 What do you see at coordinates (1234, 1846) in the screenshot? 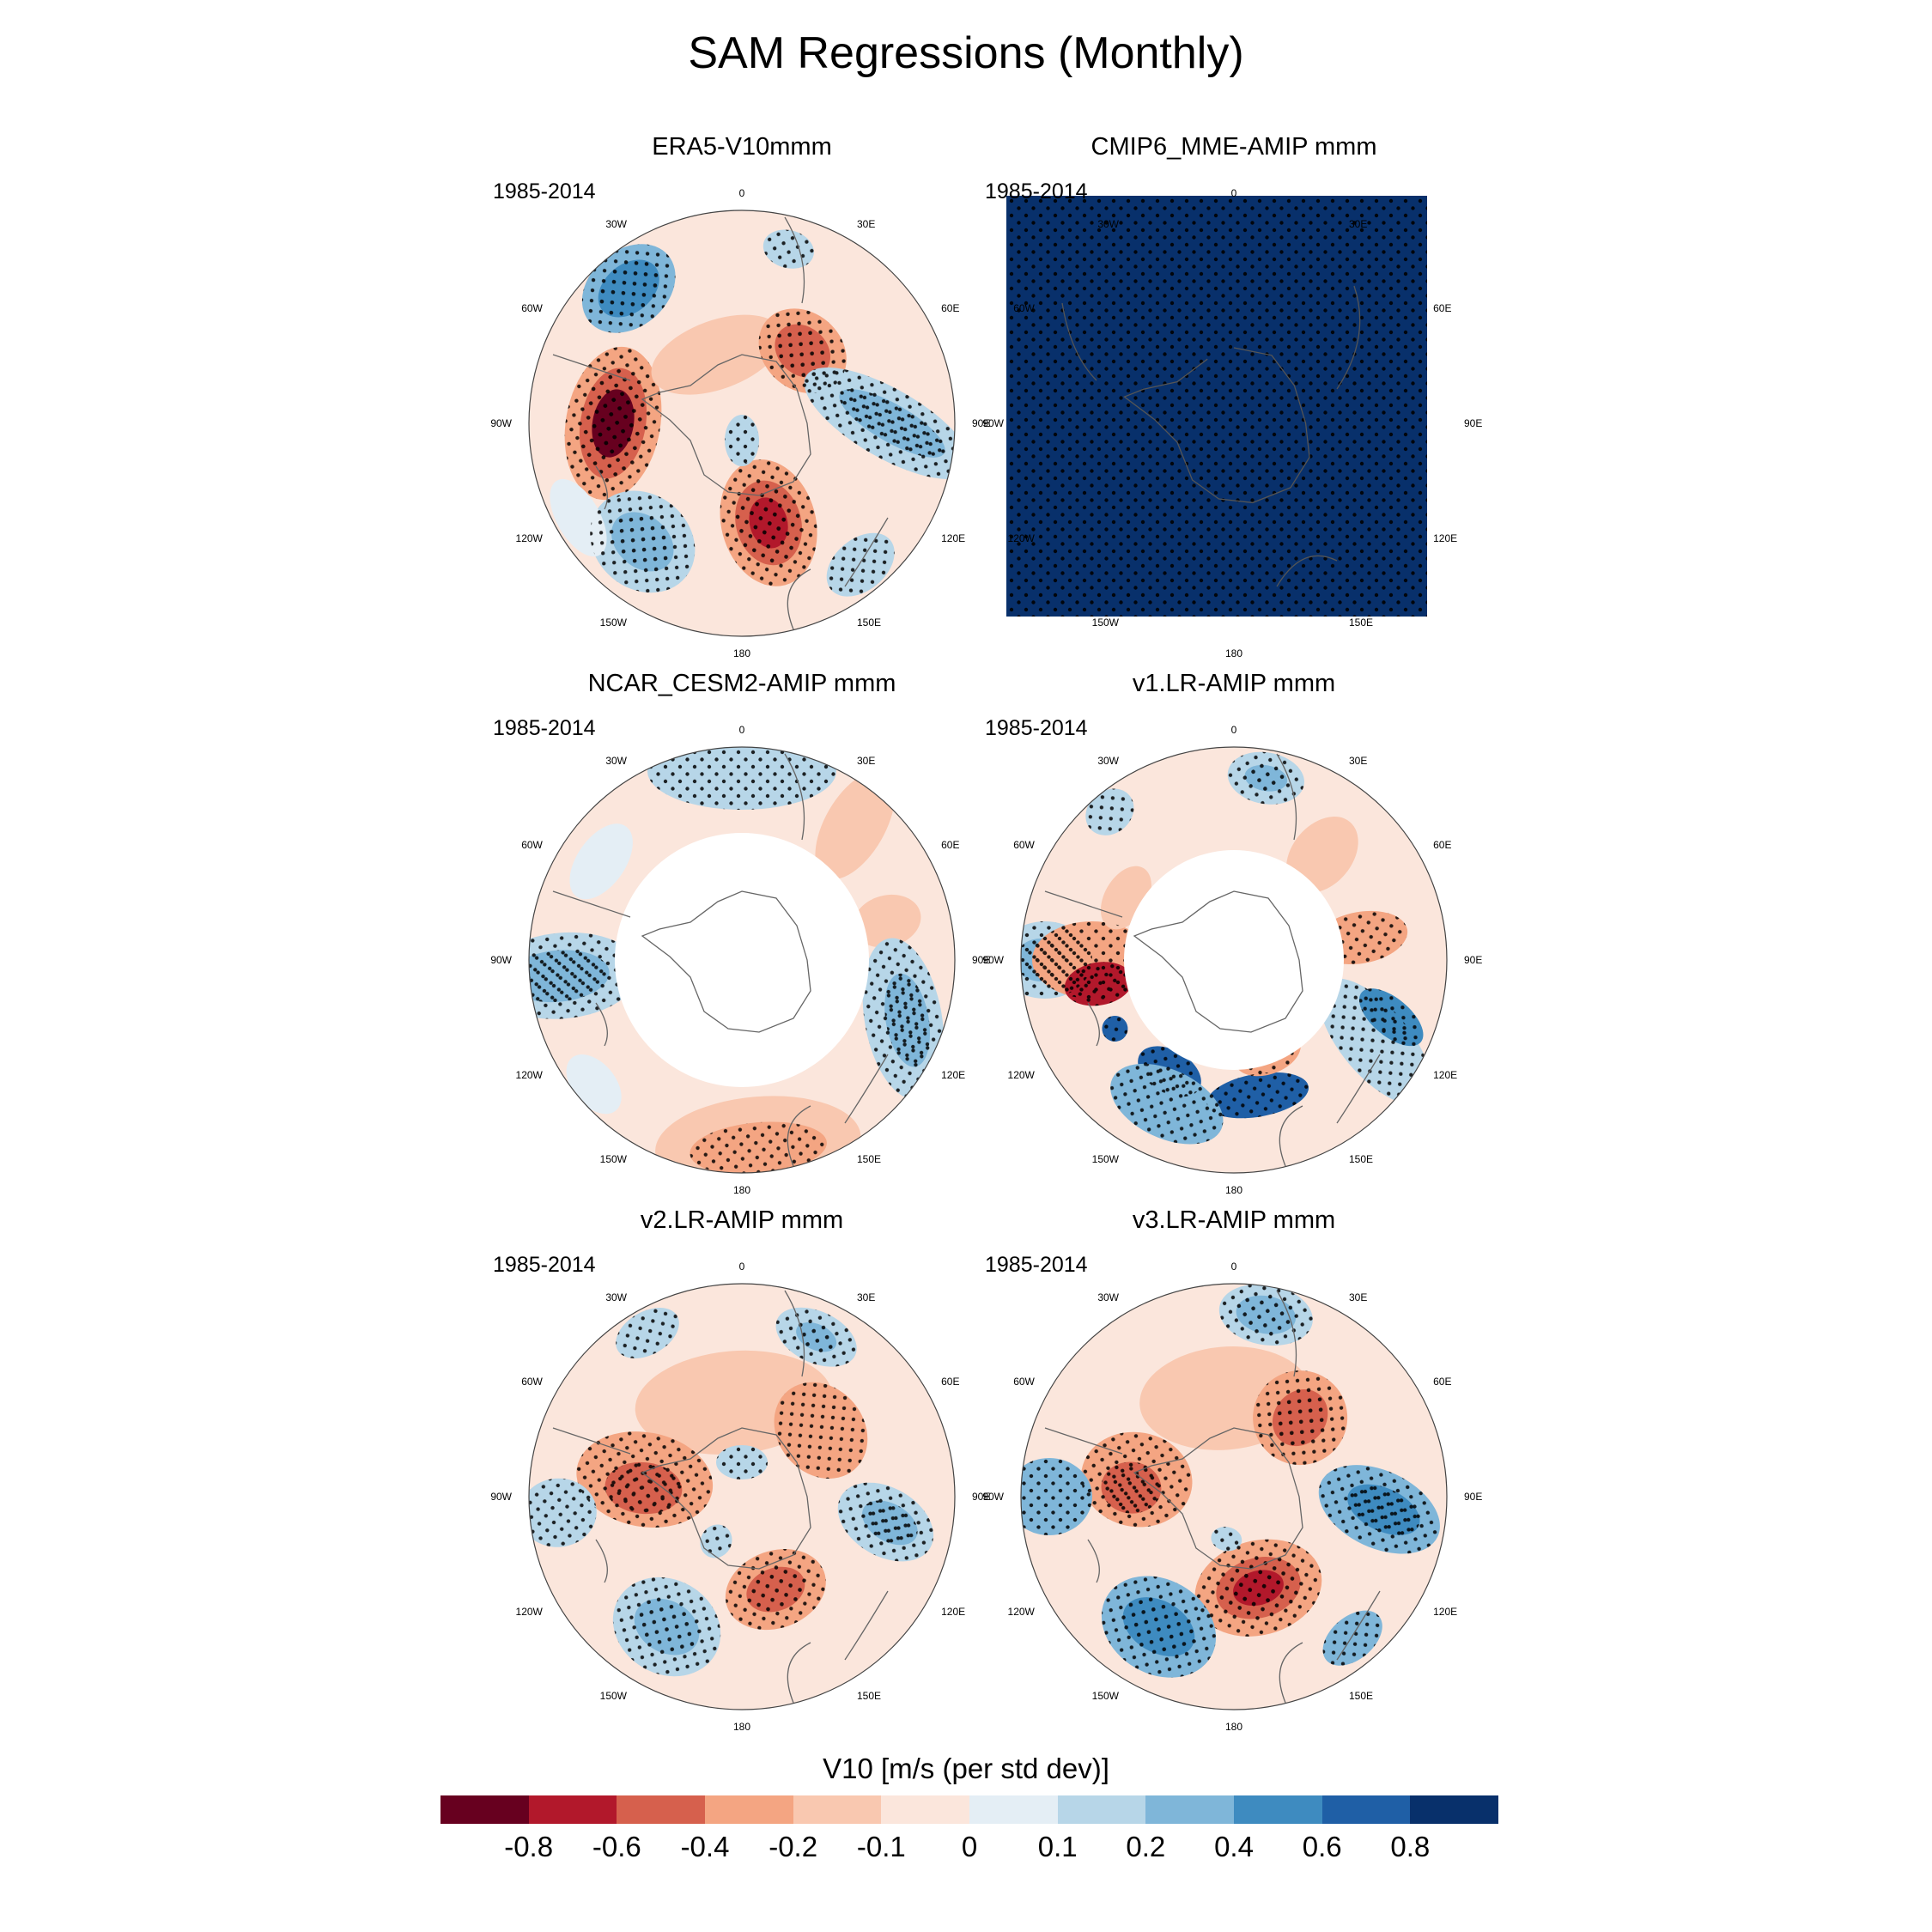
I see `colorbar-tick-label: 0.4` at bounding box center [1234, 1846].